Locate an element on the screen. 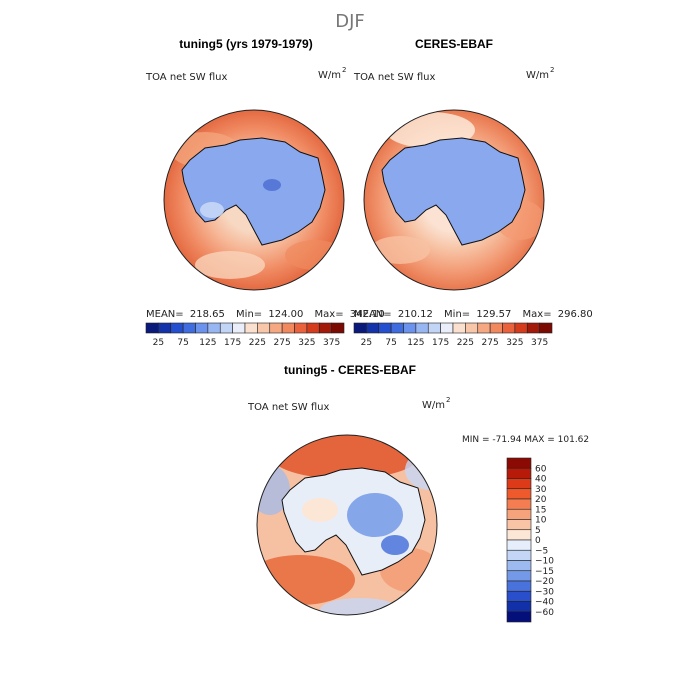 Image resolution: width=700 pixels, height=700 pixels. colorbar-tick-label: 5 is located at coordinates (538, 531).